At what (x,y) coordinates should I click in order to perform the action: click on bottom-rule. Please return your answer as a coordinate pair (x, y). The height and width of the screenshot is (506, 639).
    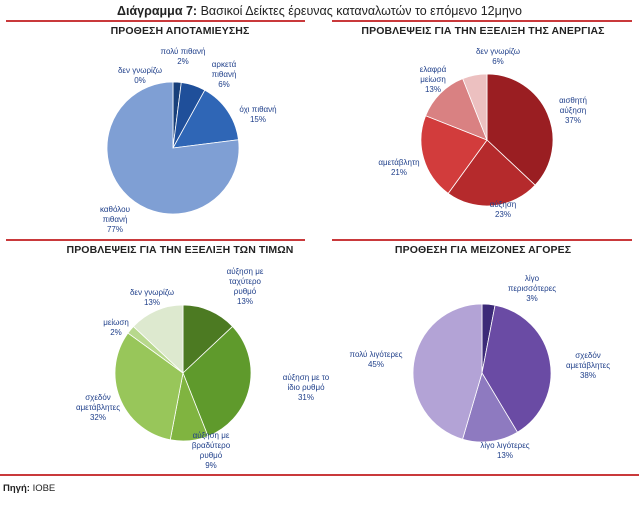
    Looking at the image, I should click on (319, 475).